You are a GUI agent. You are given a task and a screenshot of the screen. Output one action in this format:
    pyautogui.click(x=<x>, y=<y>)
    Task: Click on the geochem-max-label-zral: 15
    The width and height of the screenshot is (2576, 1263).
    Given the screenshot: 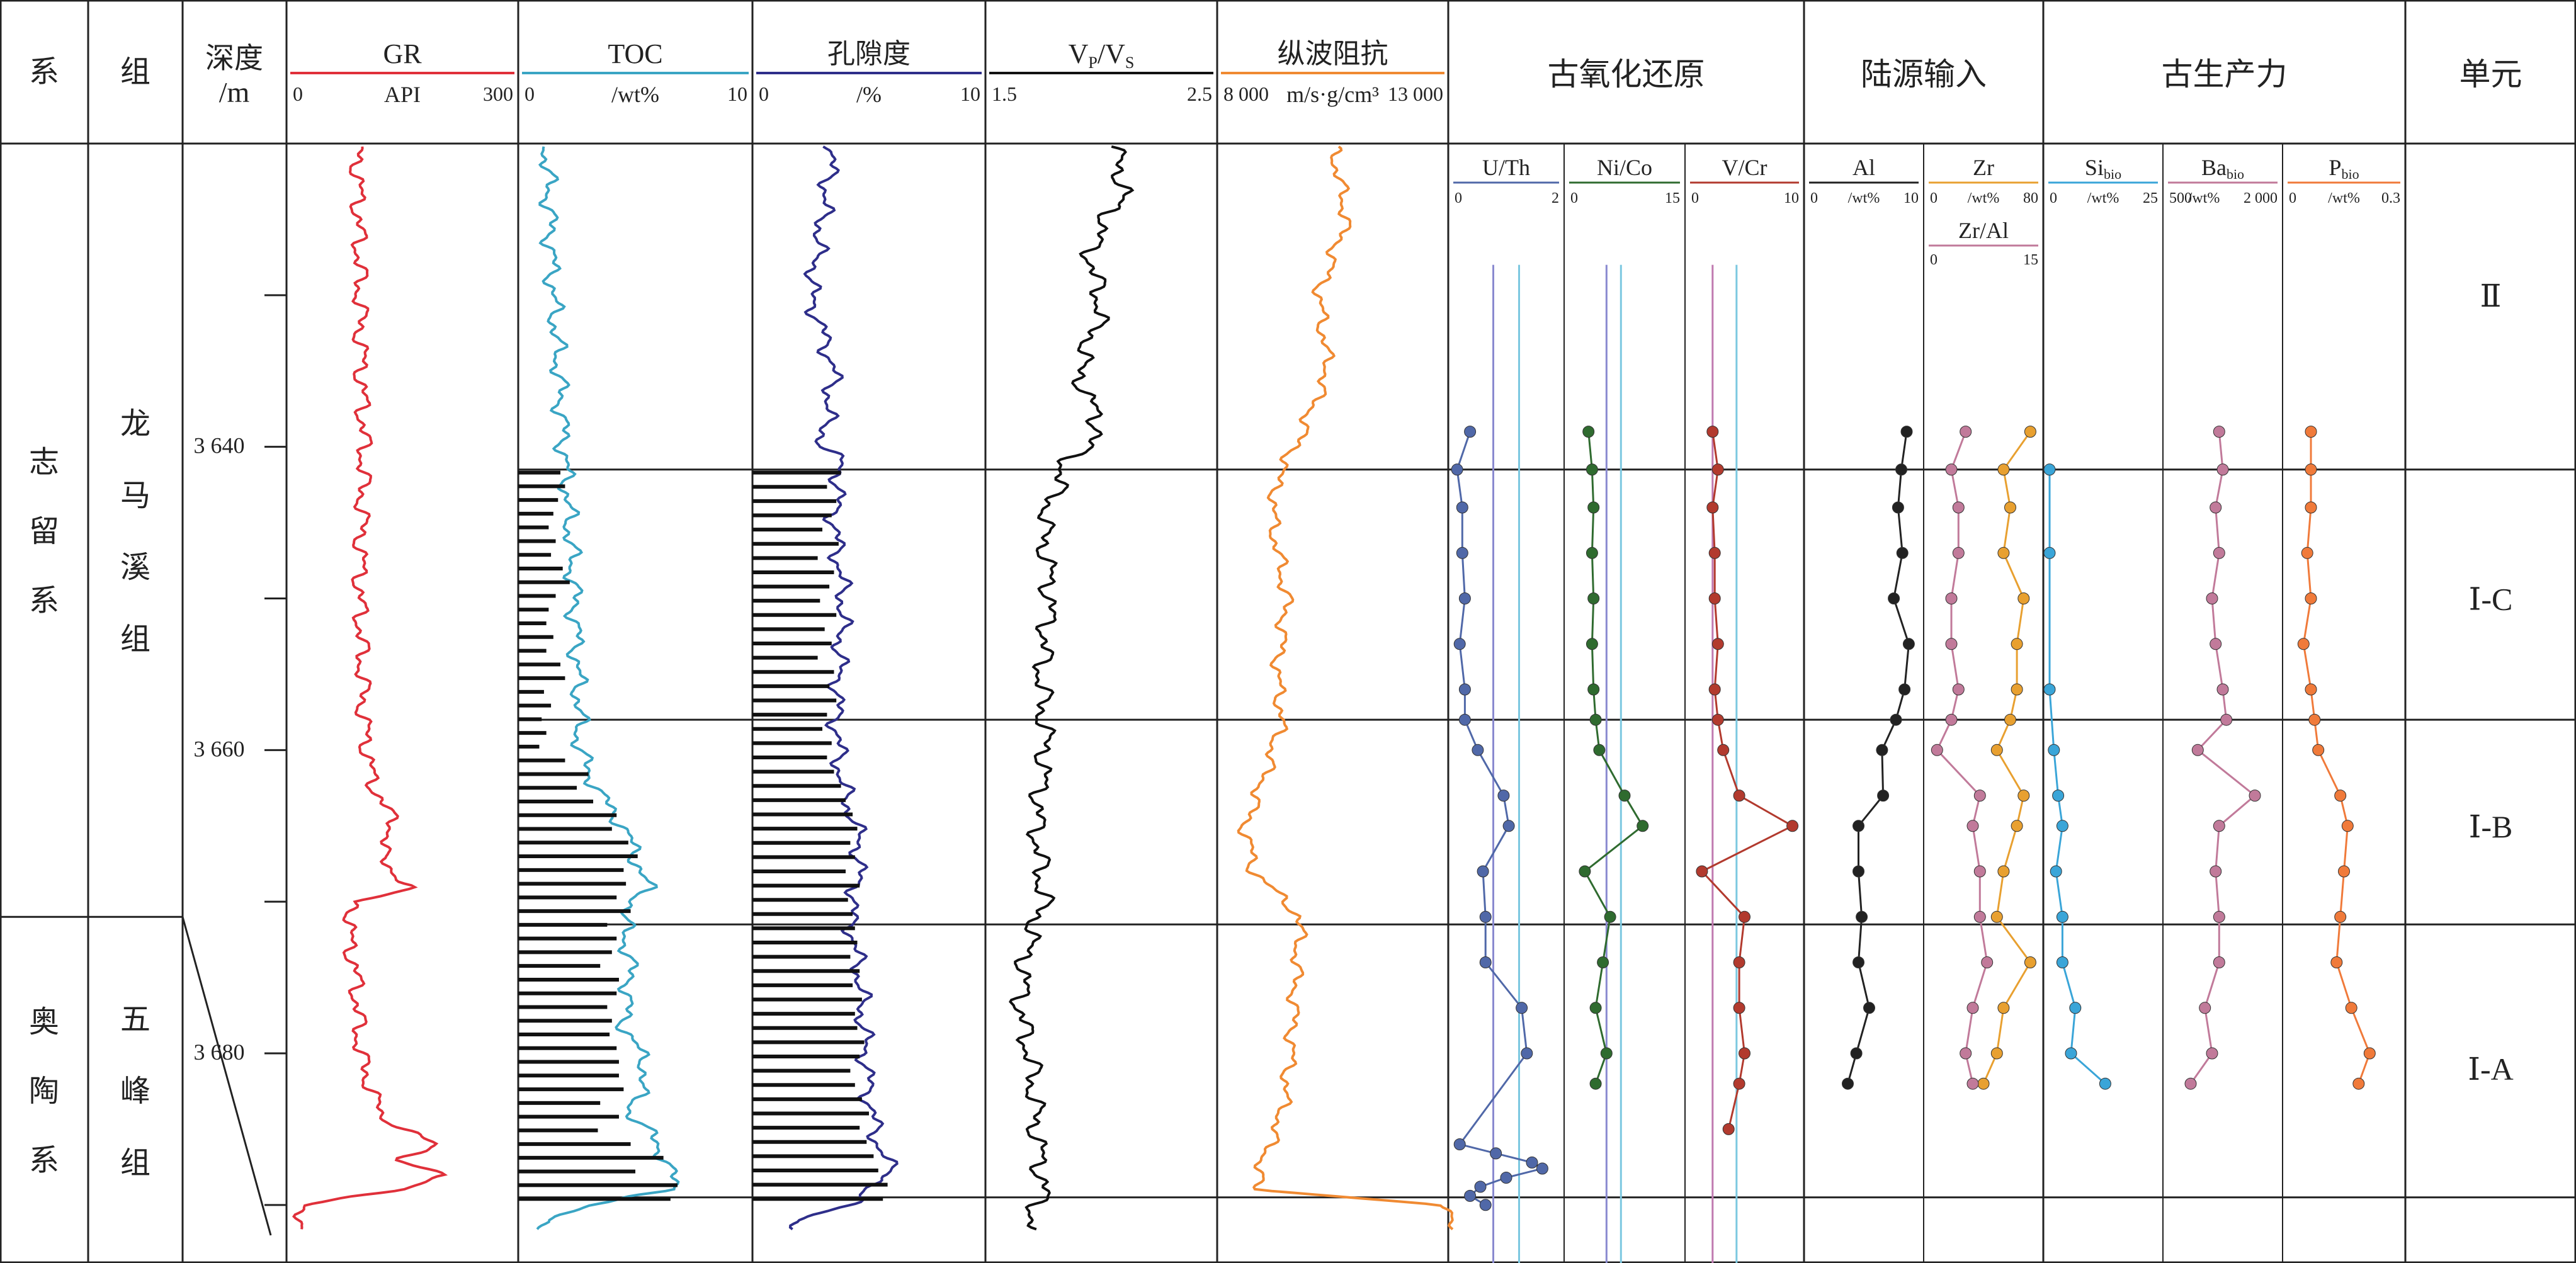 What is the action you would take?
    pyautogui.click(x=2030, y=260)
    